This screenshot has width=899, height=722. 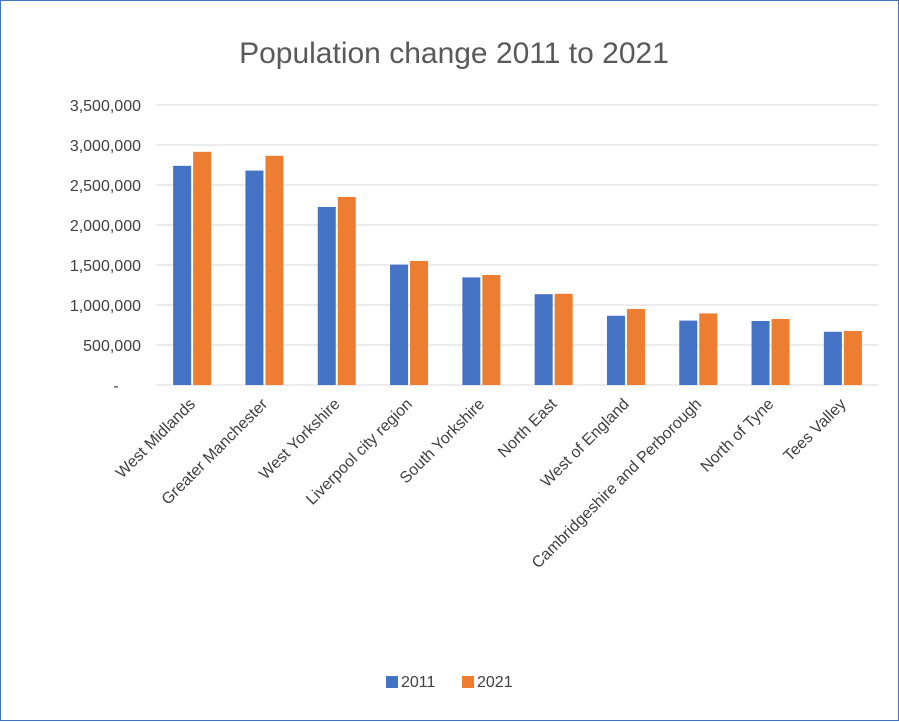 I want to click on bar-2011-west-of-england, so click(x=615, y=350).